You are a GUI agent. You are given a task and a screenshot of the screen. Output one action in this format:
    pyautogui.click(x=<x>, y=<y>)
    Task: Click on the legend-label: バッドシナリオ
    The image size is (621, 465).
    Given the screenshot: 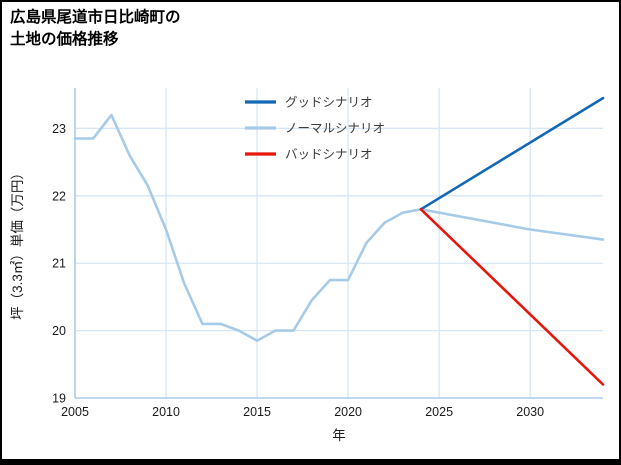 What is the action you would take?
    pyautogui.click(x=329, y=155)
    